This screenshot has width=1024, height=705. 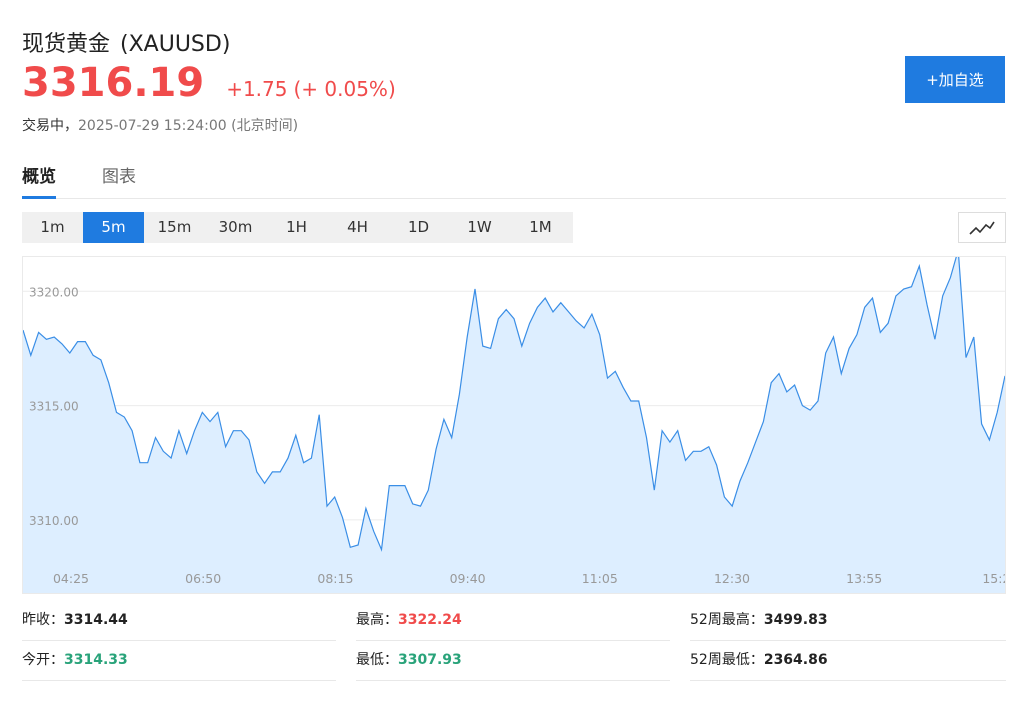 What do you see at coordinates (513, 620) in the screenshot?
I see `stat-high: 最高：3322.24` at bounding box center [513, 620].